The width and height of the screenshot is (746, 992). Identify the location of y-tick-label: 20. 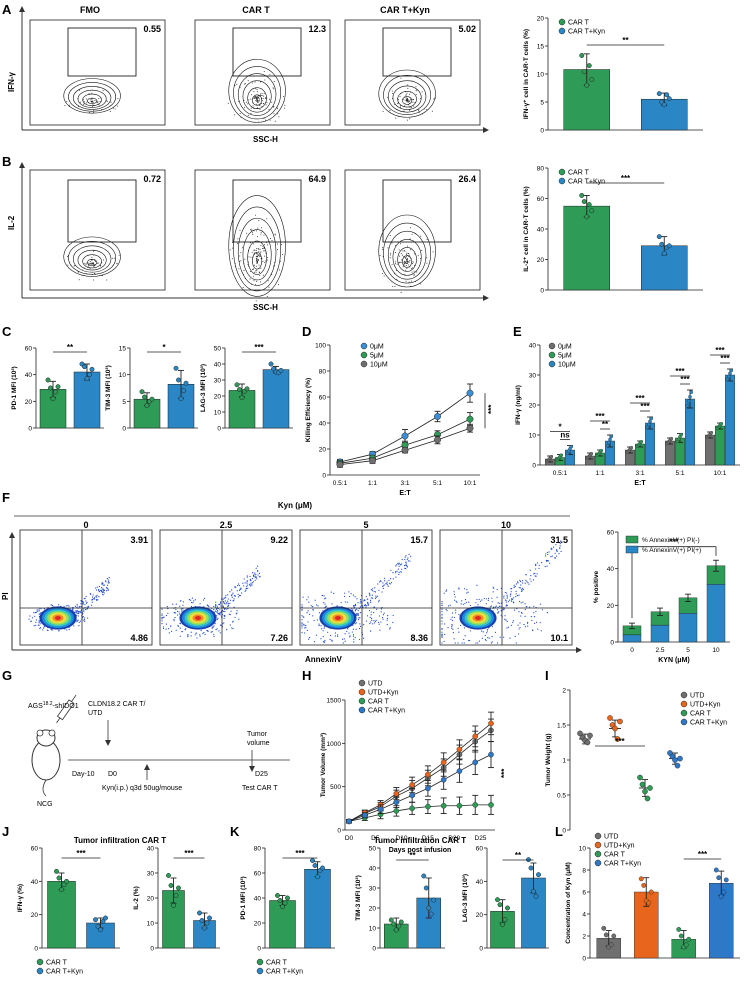
(151, 899).